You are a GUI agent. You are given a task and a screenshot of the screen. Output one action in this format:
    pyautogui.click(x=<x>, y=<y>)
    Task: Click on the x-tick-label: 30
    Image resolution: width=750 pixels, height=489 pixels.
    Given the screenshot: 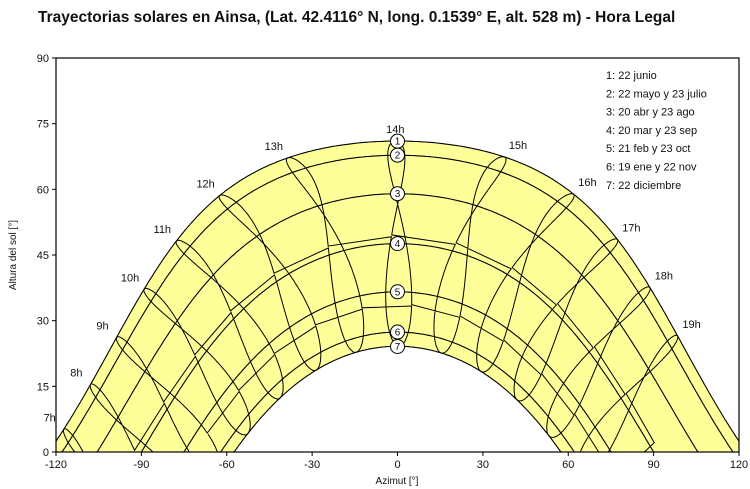 What is the action you would take?
    pyautogui.click(x=483, y=465)
    